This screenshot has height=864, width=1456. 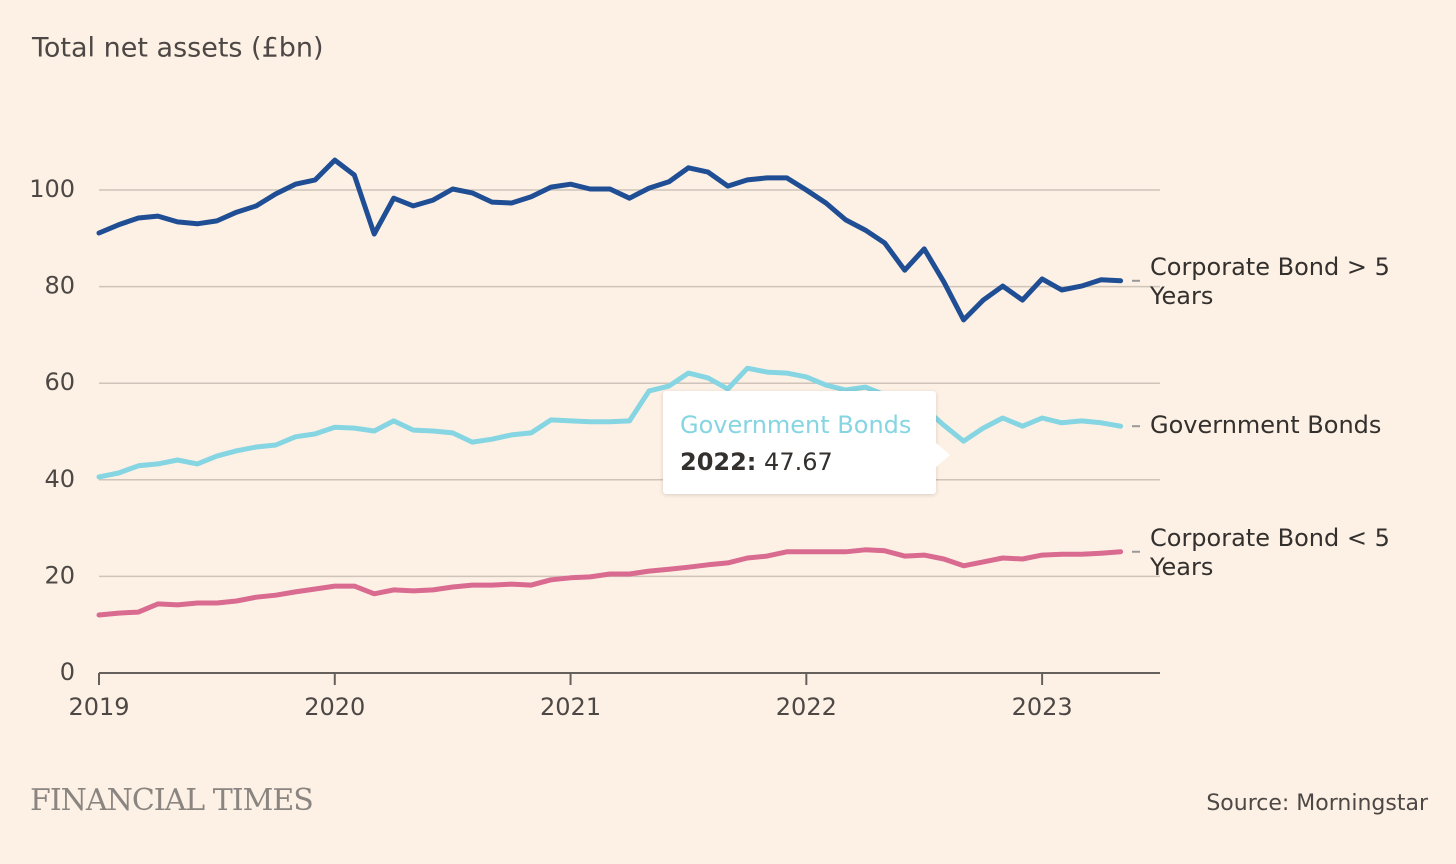 I want to click on x-tick-label: 2019, so click(x=98, y=707).